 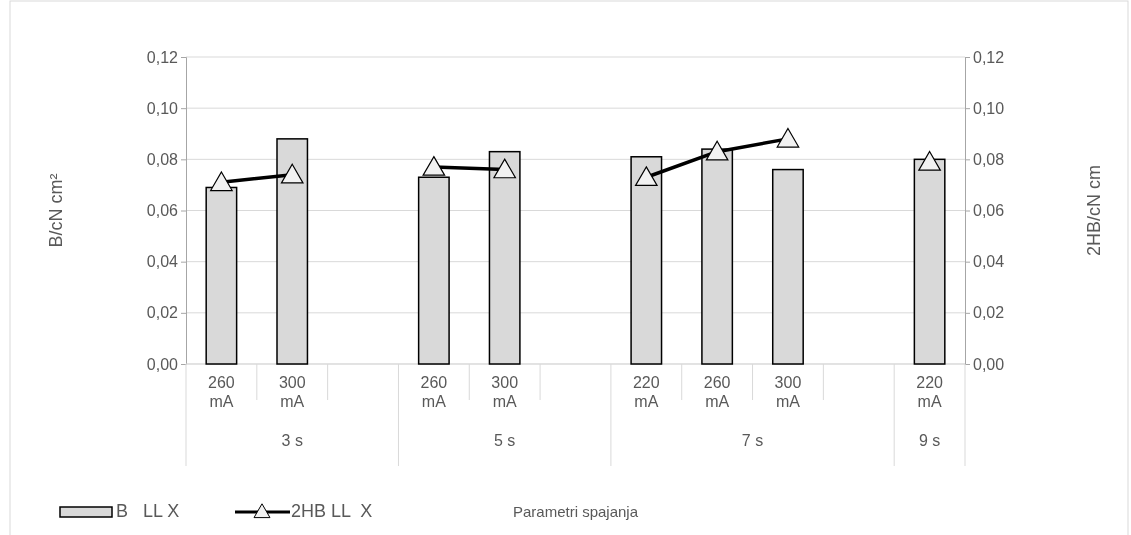 What do you see at coordinates (162, 262) in the screenshot?
I see `y-tick-label: 0,04` at bounding box center [162, 262].